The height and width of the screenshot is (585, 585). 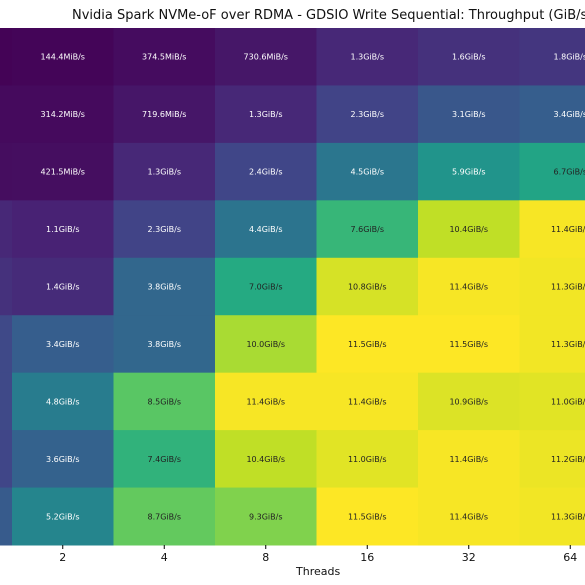 I want to click on cell-value-label: 10.0GiB/s, so click(x=265, y=344).